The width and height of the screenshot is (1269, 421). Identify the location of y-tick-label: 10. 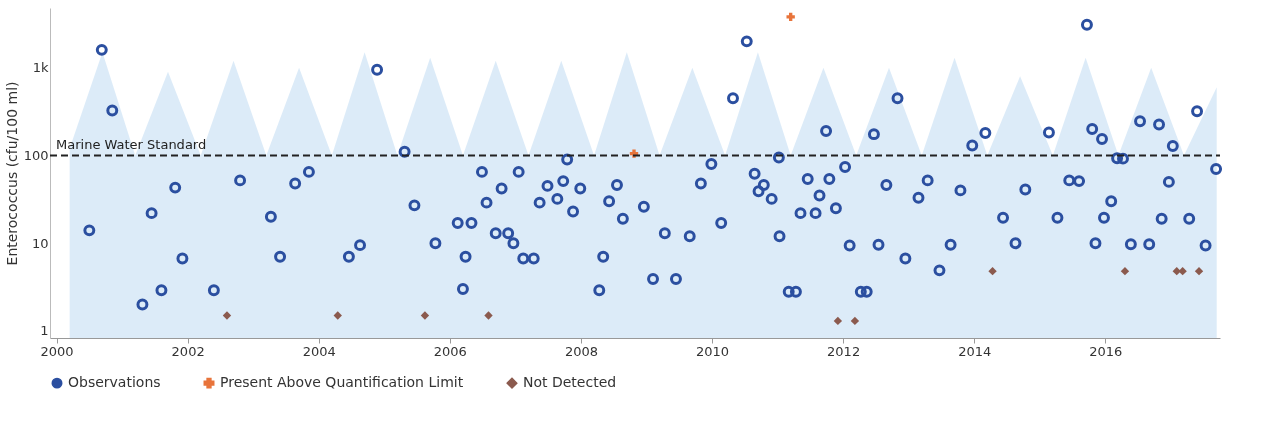
(40, 243).